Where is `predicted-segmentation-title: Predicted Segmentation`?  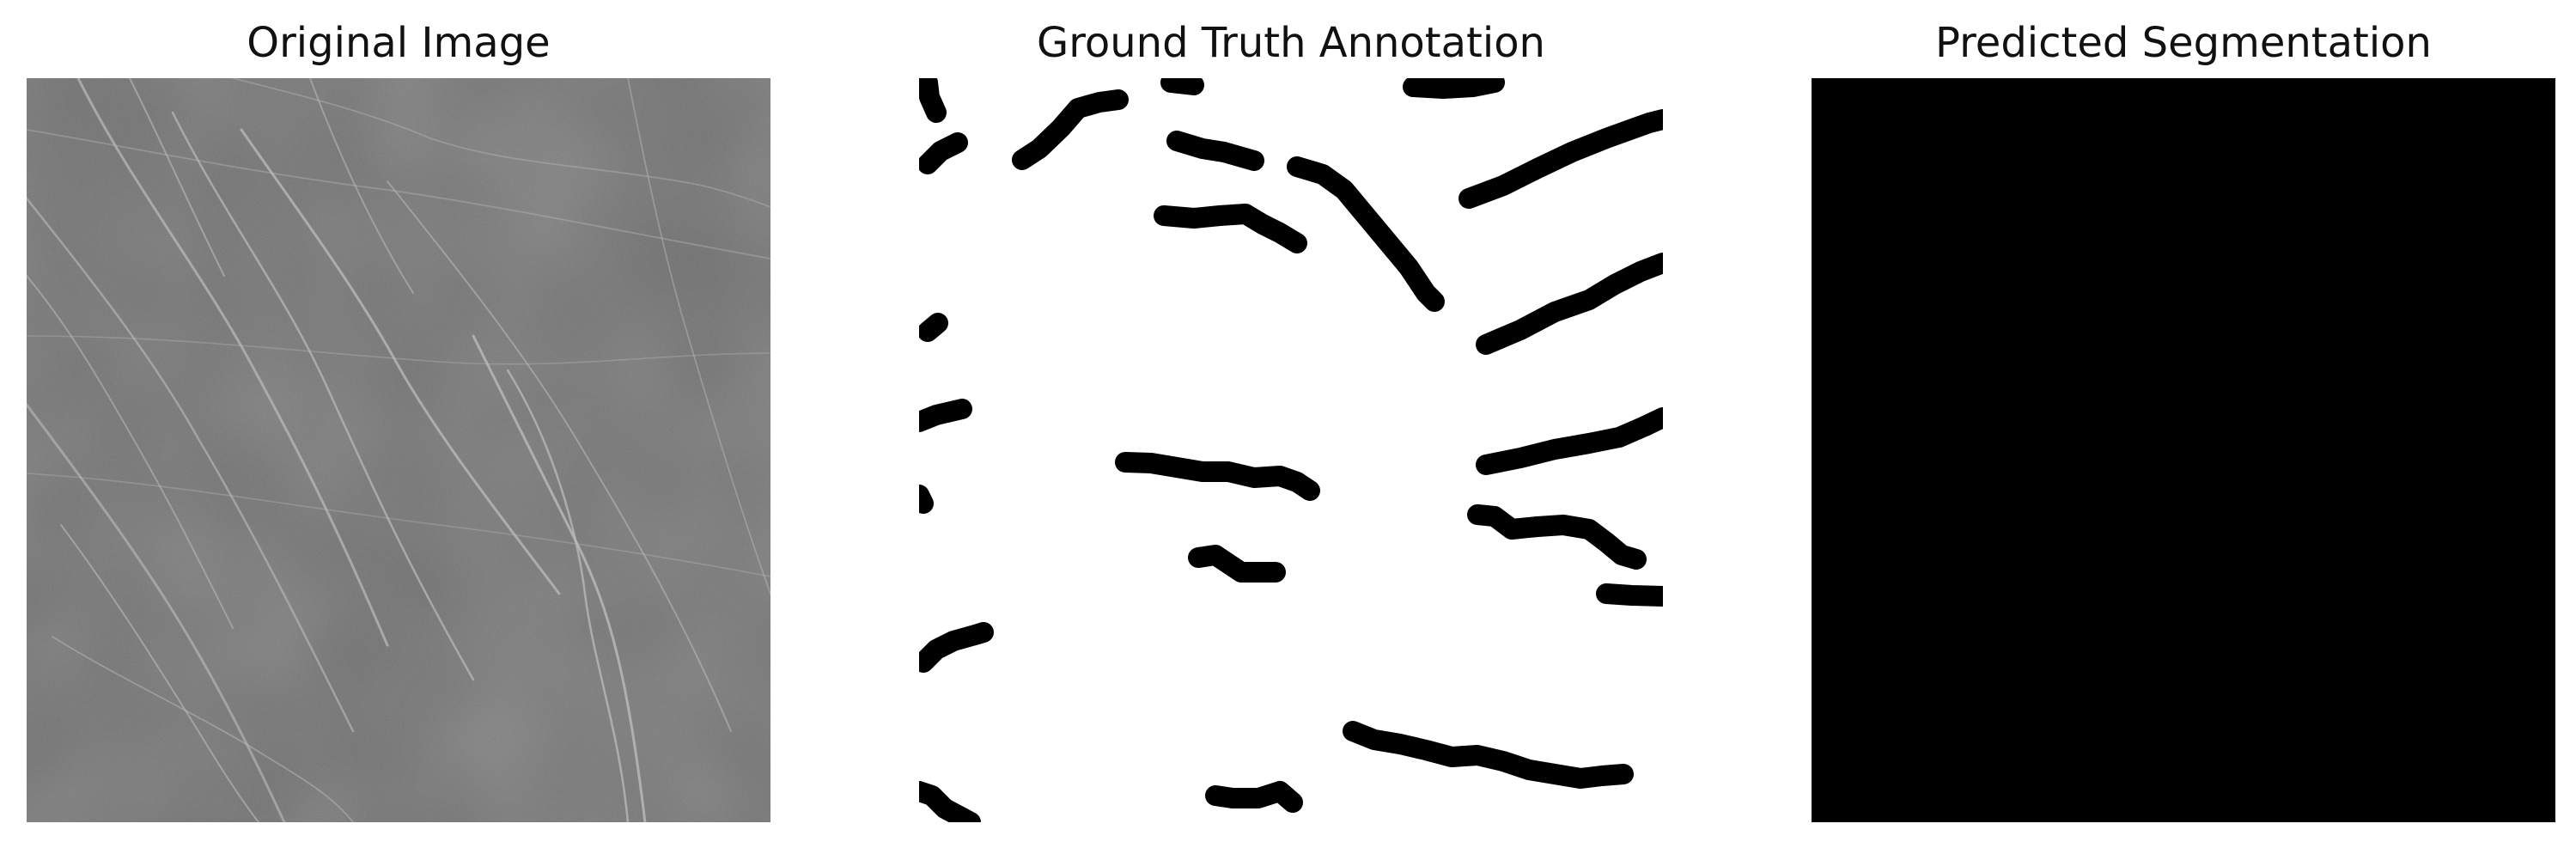 predicted-segmentation-title: Predicted Segmentation is located at coordinates (2183, 43).